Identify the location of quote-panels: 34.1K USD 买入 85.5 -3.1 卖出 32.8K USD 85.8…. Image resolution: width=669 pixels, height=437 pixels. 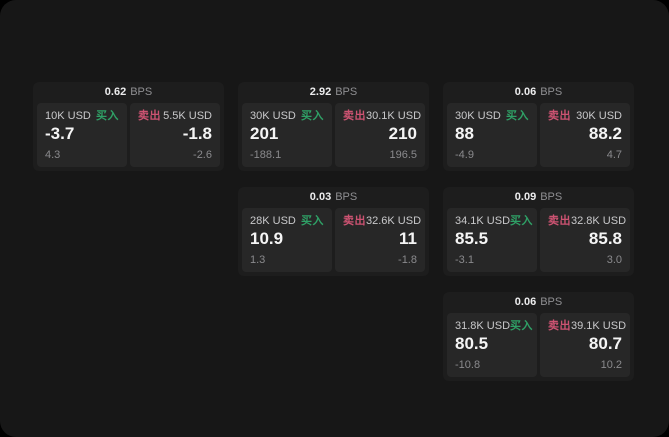
(538, 242).